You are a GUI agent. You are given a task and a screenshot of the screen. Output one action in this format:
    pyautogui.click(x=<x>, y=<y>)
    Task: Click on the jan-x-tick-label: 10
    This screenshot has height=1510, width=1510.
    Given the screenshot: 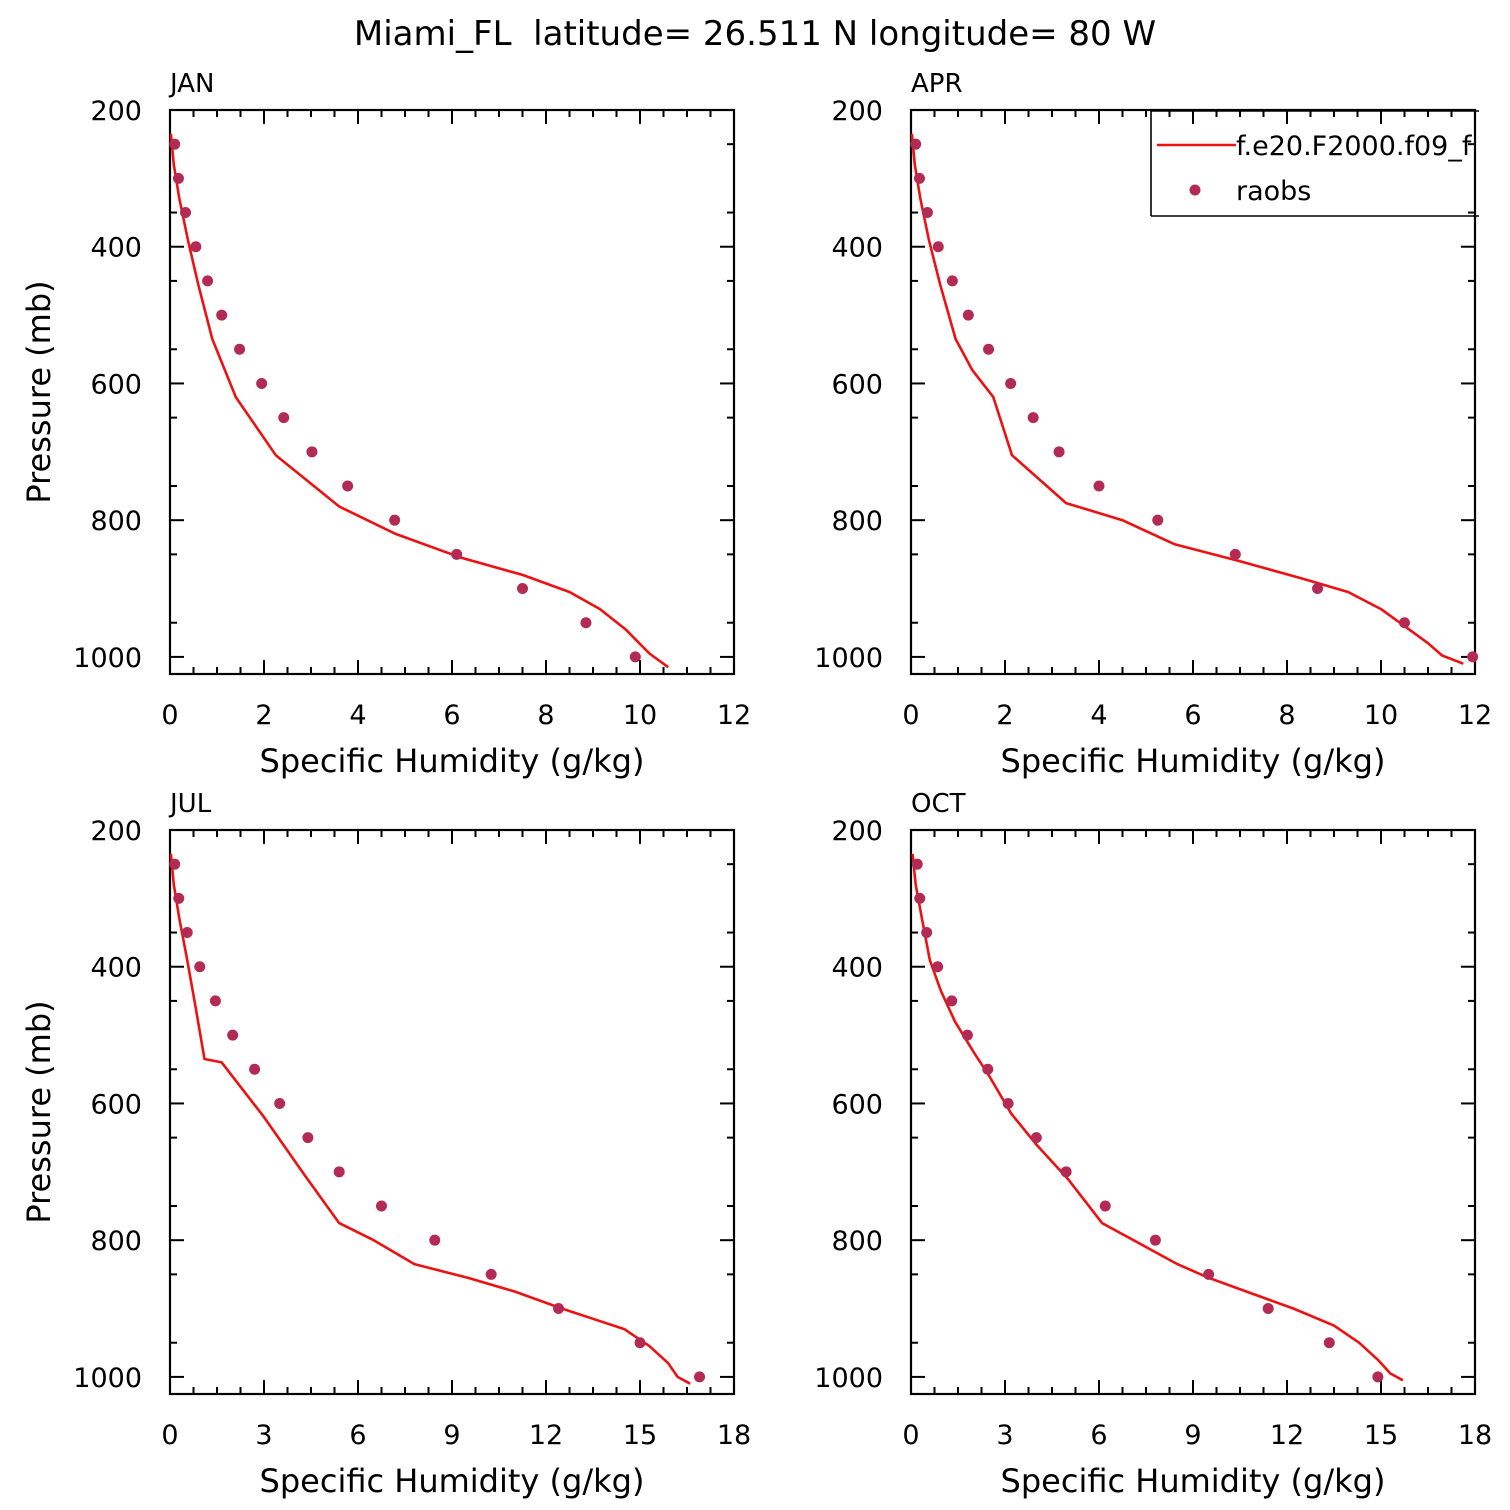 What is the action you would take?
    pyautogui.click(x=640, y=715)
    